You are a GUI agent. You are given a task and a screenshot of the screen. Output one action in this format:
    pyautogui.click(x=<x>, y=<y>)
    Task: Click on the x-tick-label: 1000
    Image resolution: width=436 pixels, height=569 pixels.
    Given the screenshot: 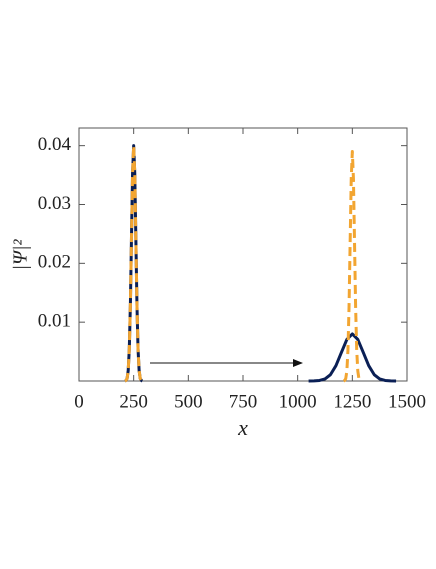 What is the action you would take?
    pyautogui.click(x=298, y=401)
    